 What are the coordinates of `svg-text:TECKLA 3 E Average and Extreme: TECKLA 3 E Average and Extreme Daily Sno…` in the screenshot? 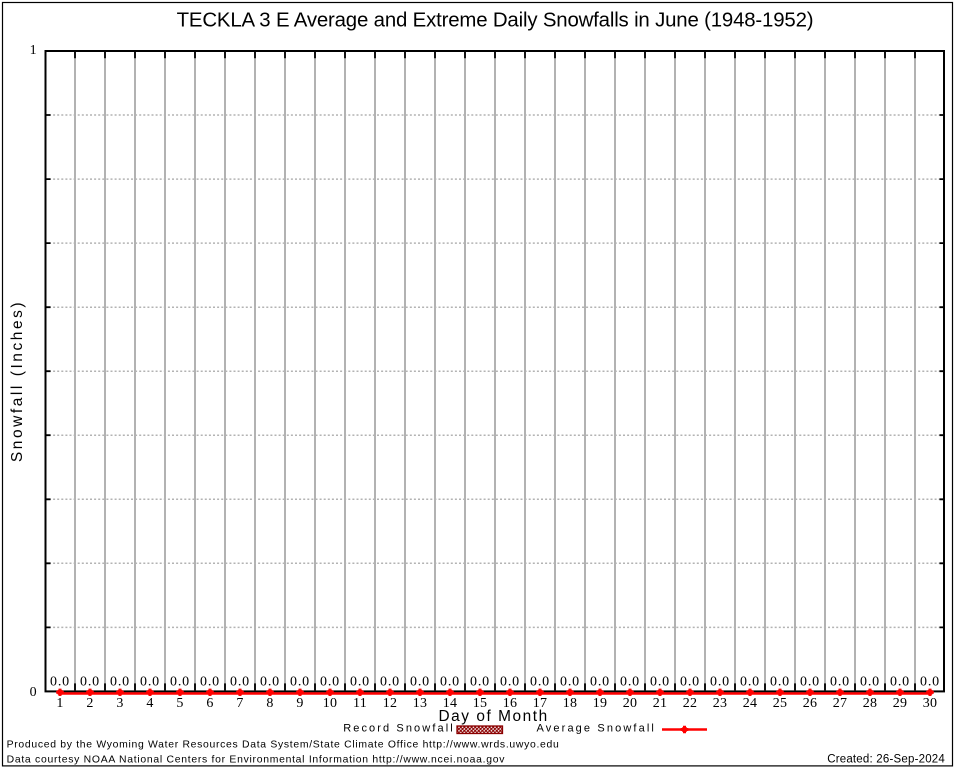 It's located at (495, 21).